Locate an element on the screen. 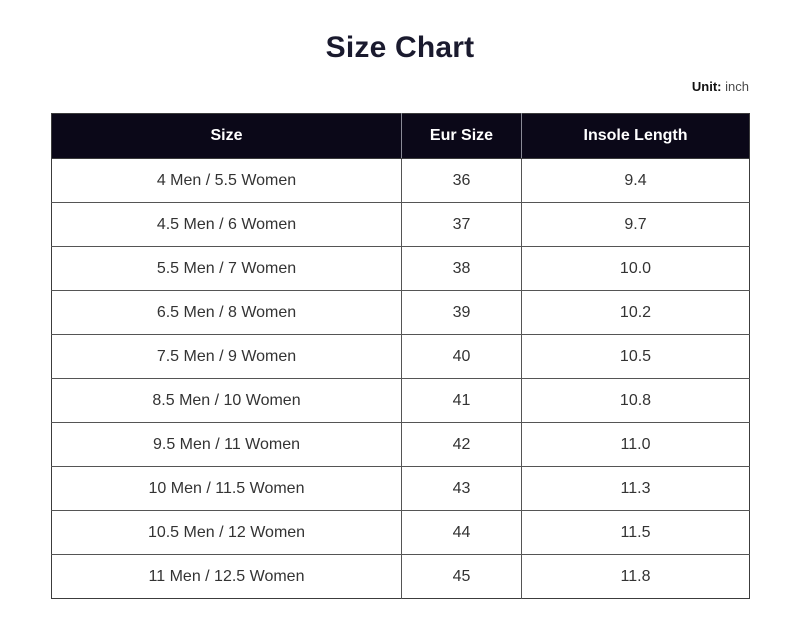  unit-label: Unit: is located at coordinates (706, 86).